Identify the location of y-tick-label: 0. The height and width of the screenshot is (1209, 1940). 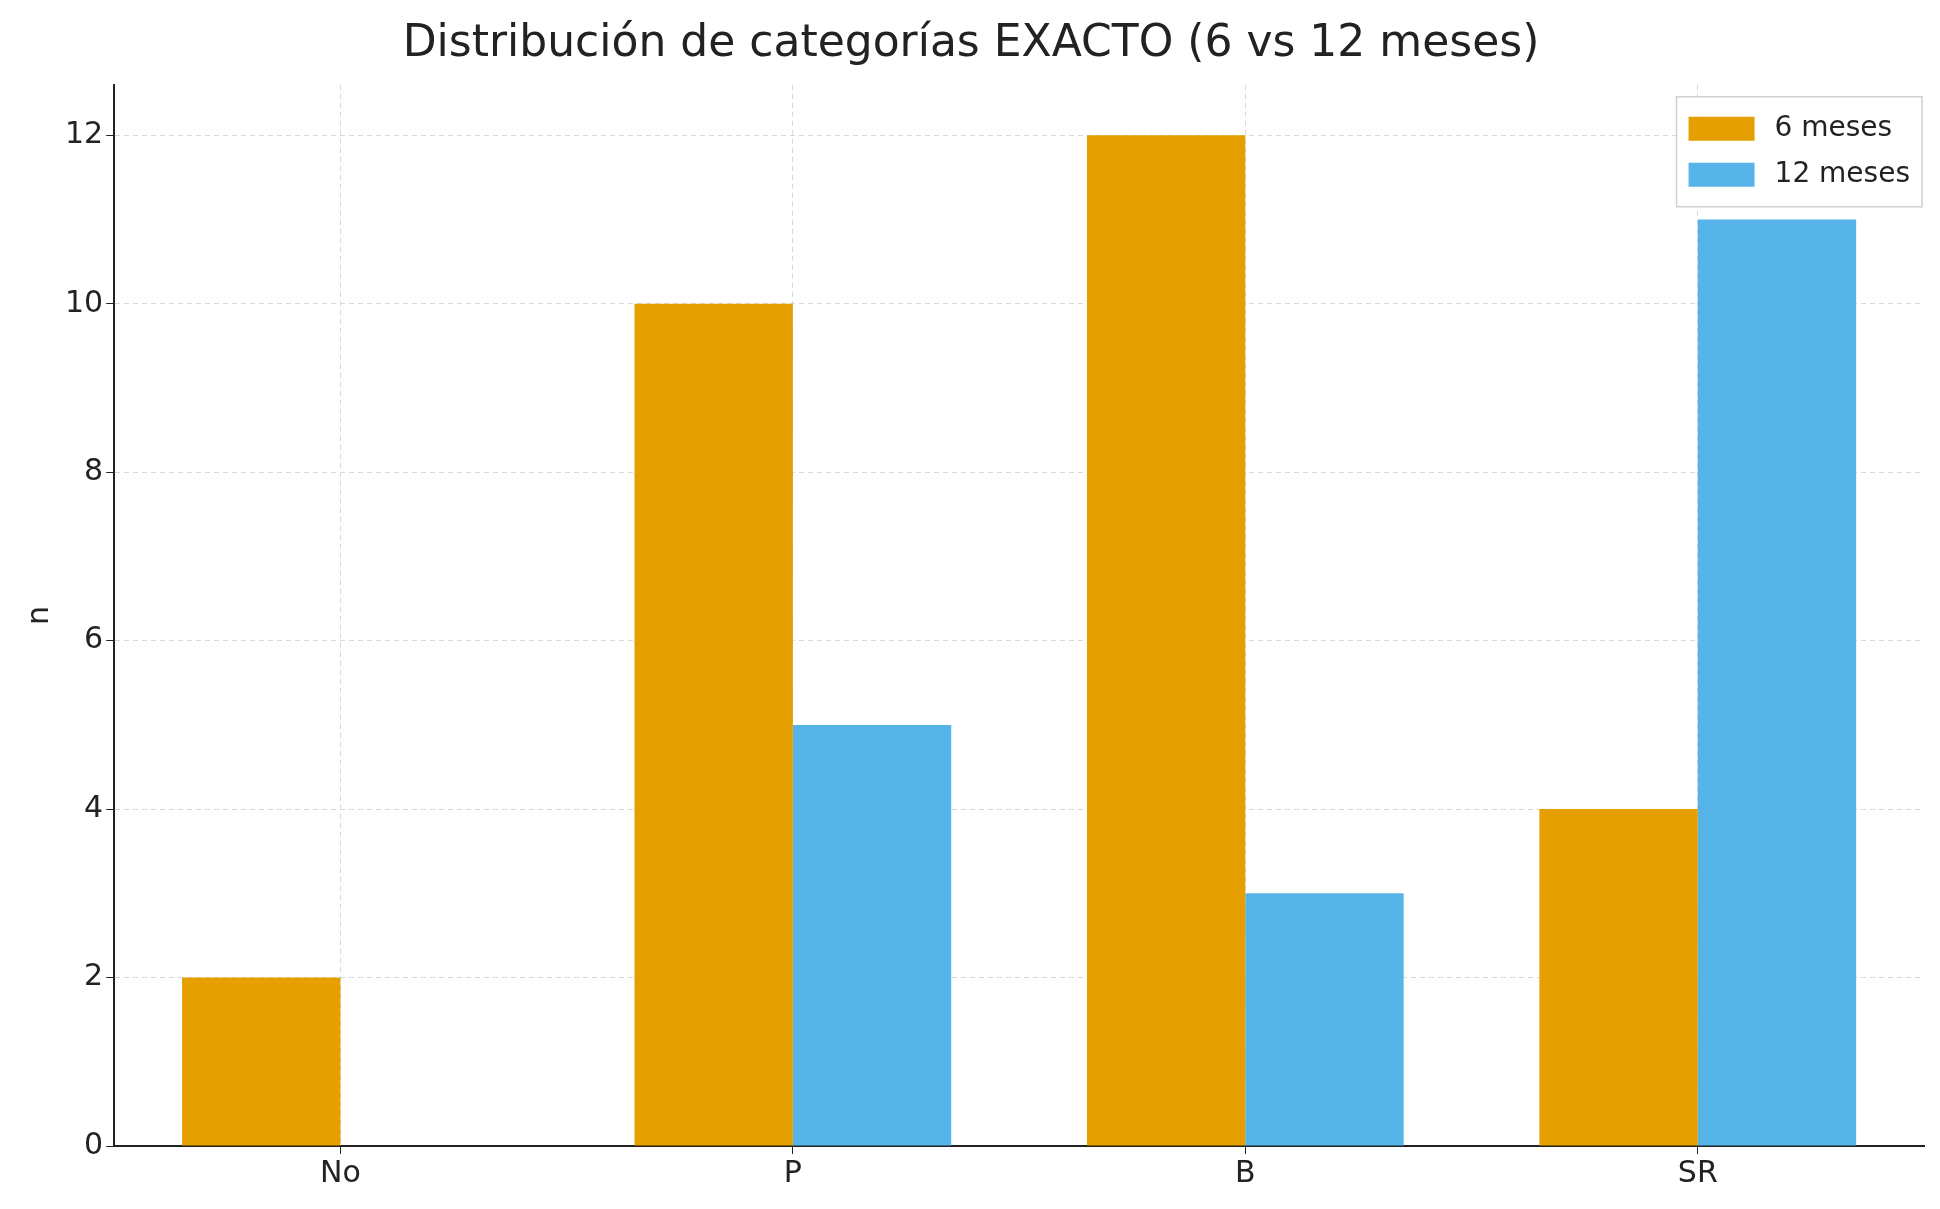
(94, 1143).